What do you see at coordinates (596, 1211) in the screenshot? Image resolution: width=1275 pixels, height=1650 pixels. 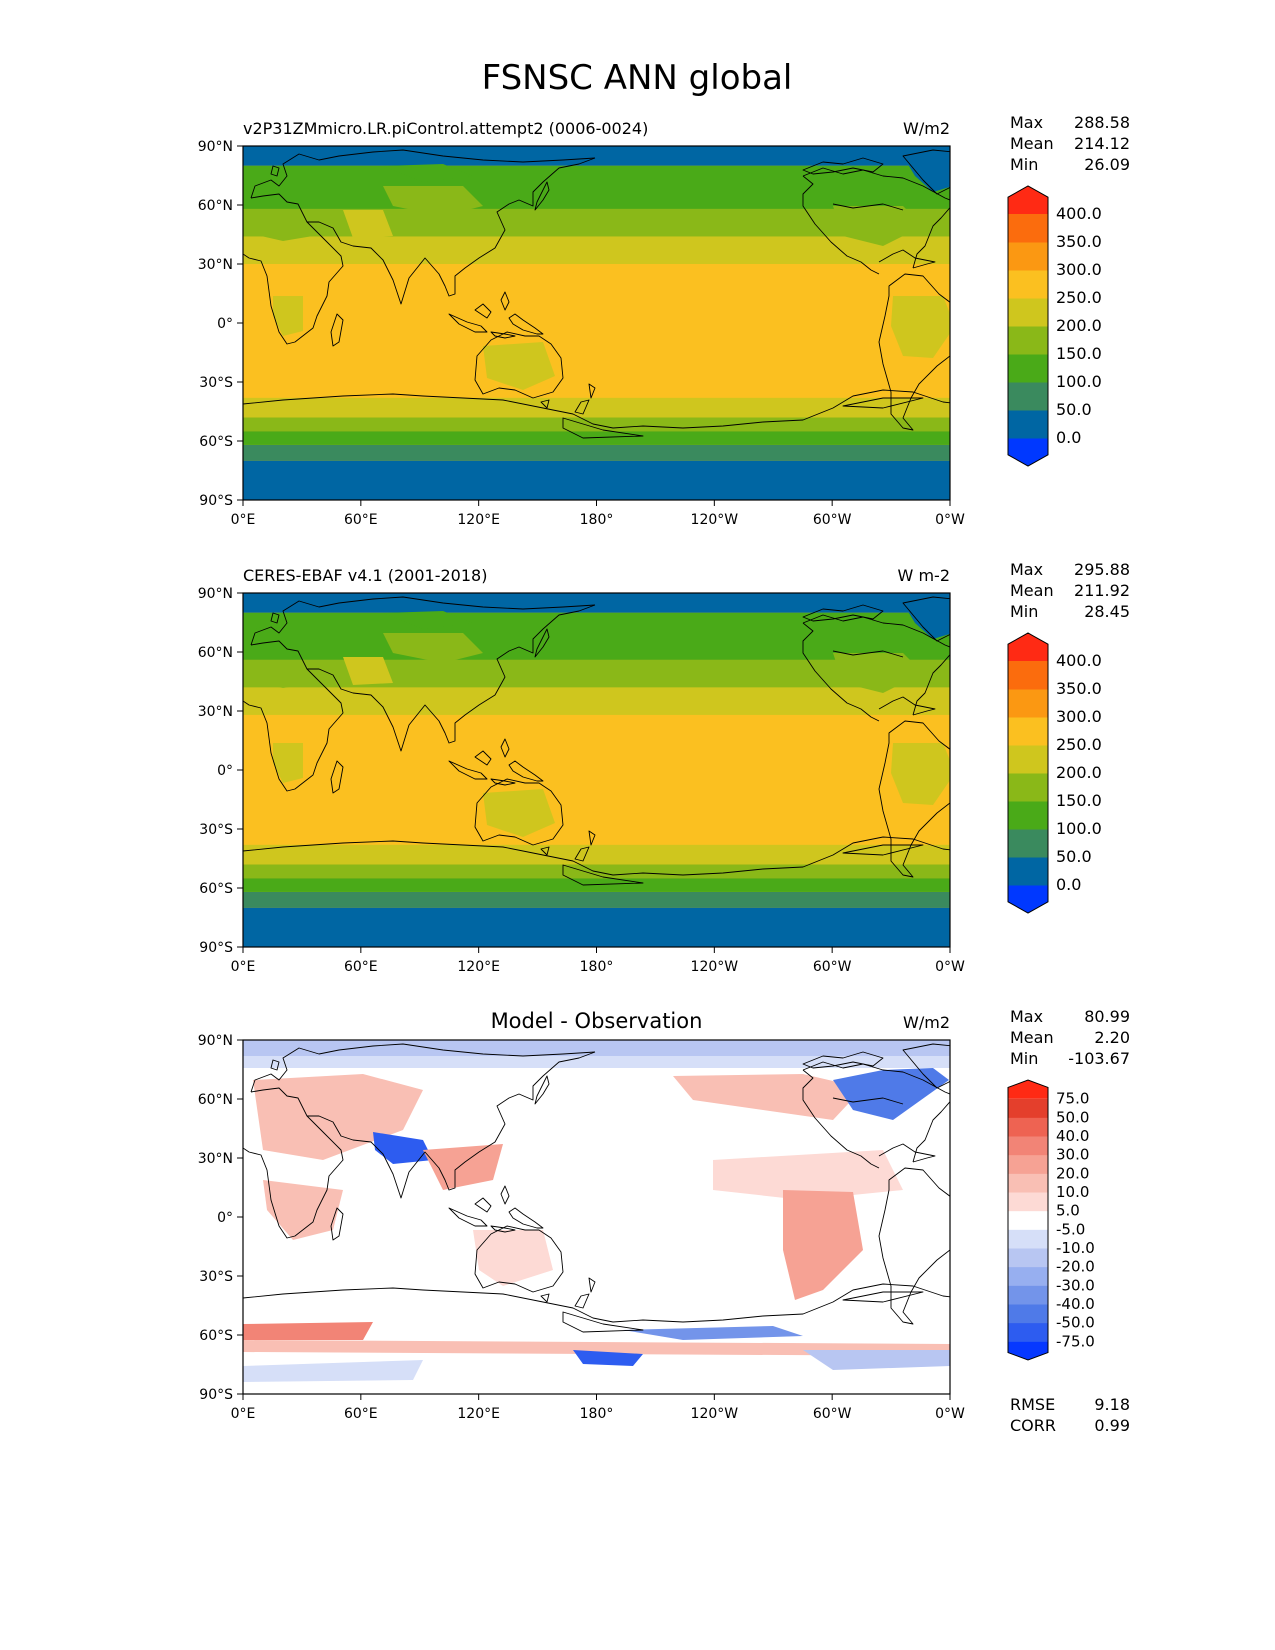 I see `map-field` at bounding box center [596, 1211].